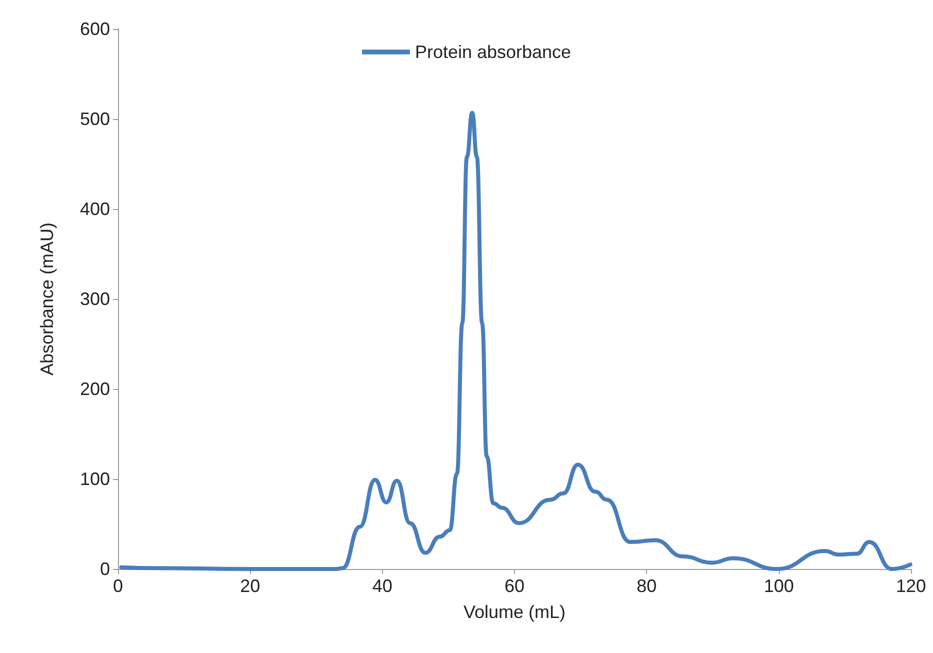 The width and height of the screenshot is (933, 653). What do you see at coordinates (382, 586) in the screenshot?
I see `x-tick-label: 40` at bounding box center [382, 586].